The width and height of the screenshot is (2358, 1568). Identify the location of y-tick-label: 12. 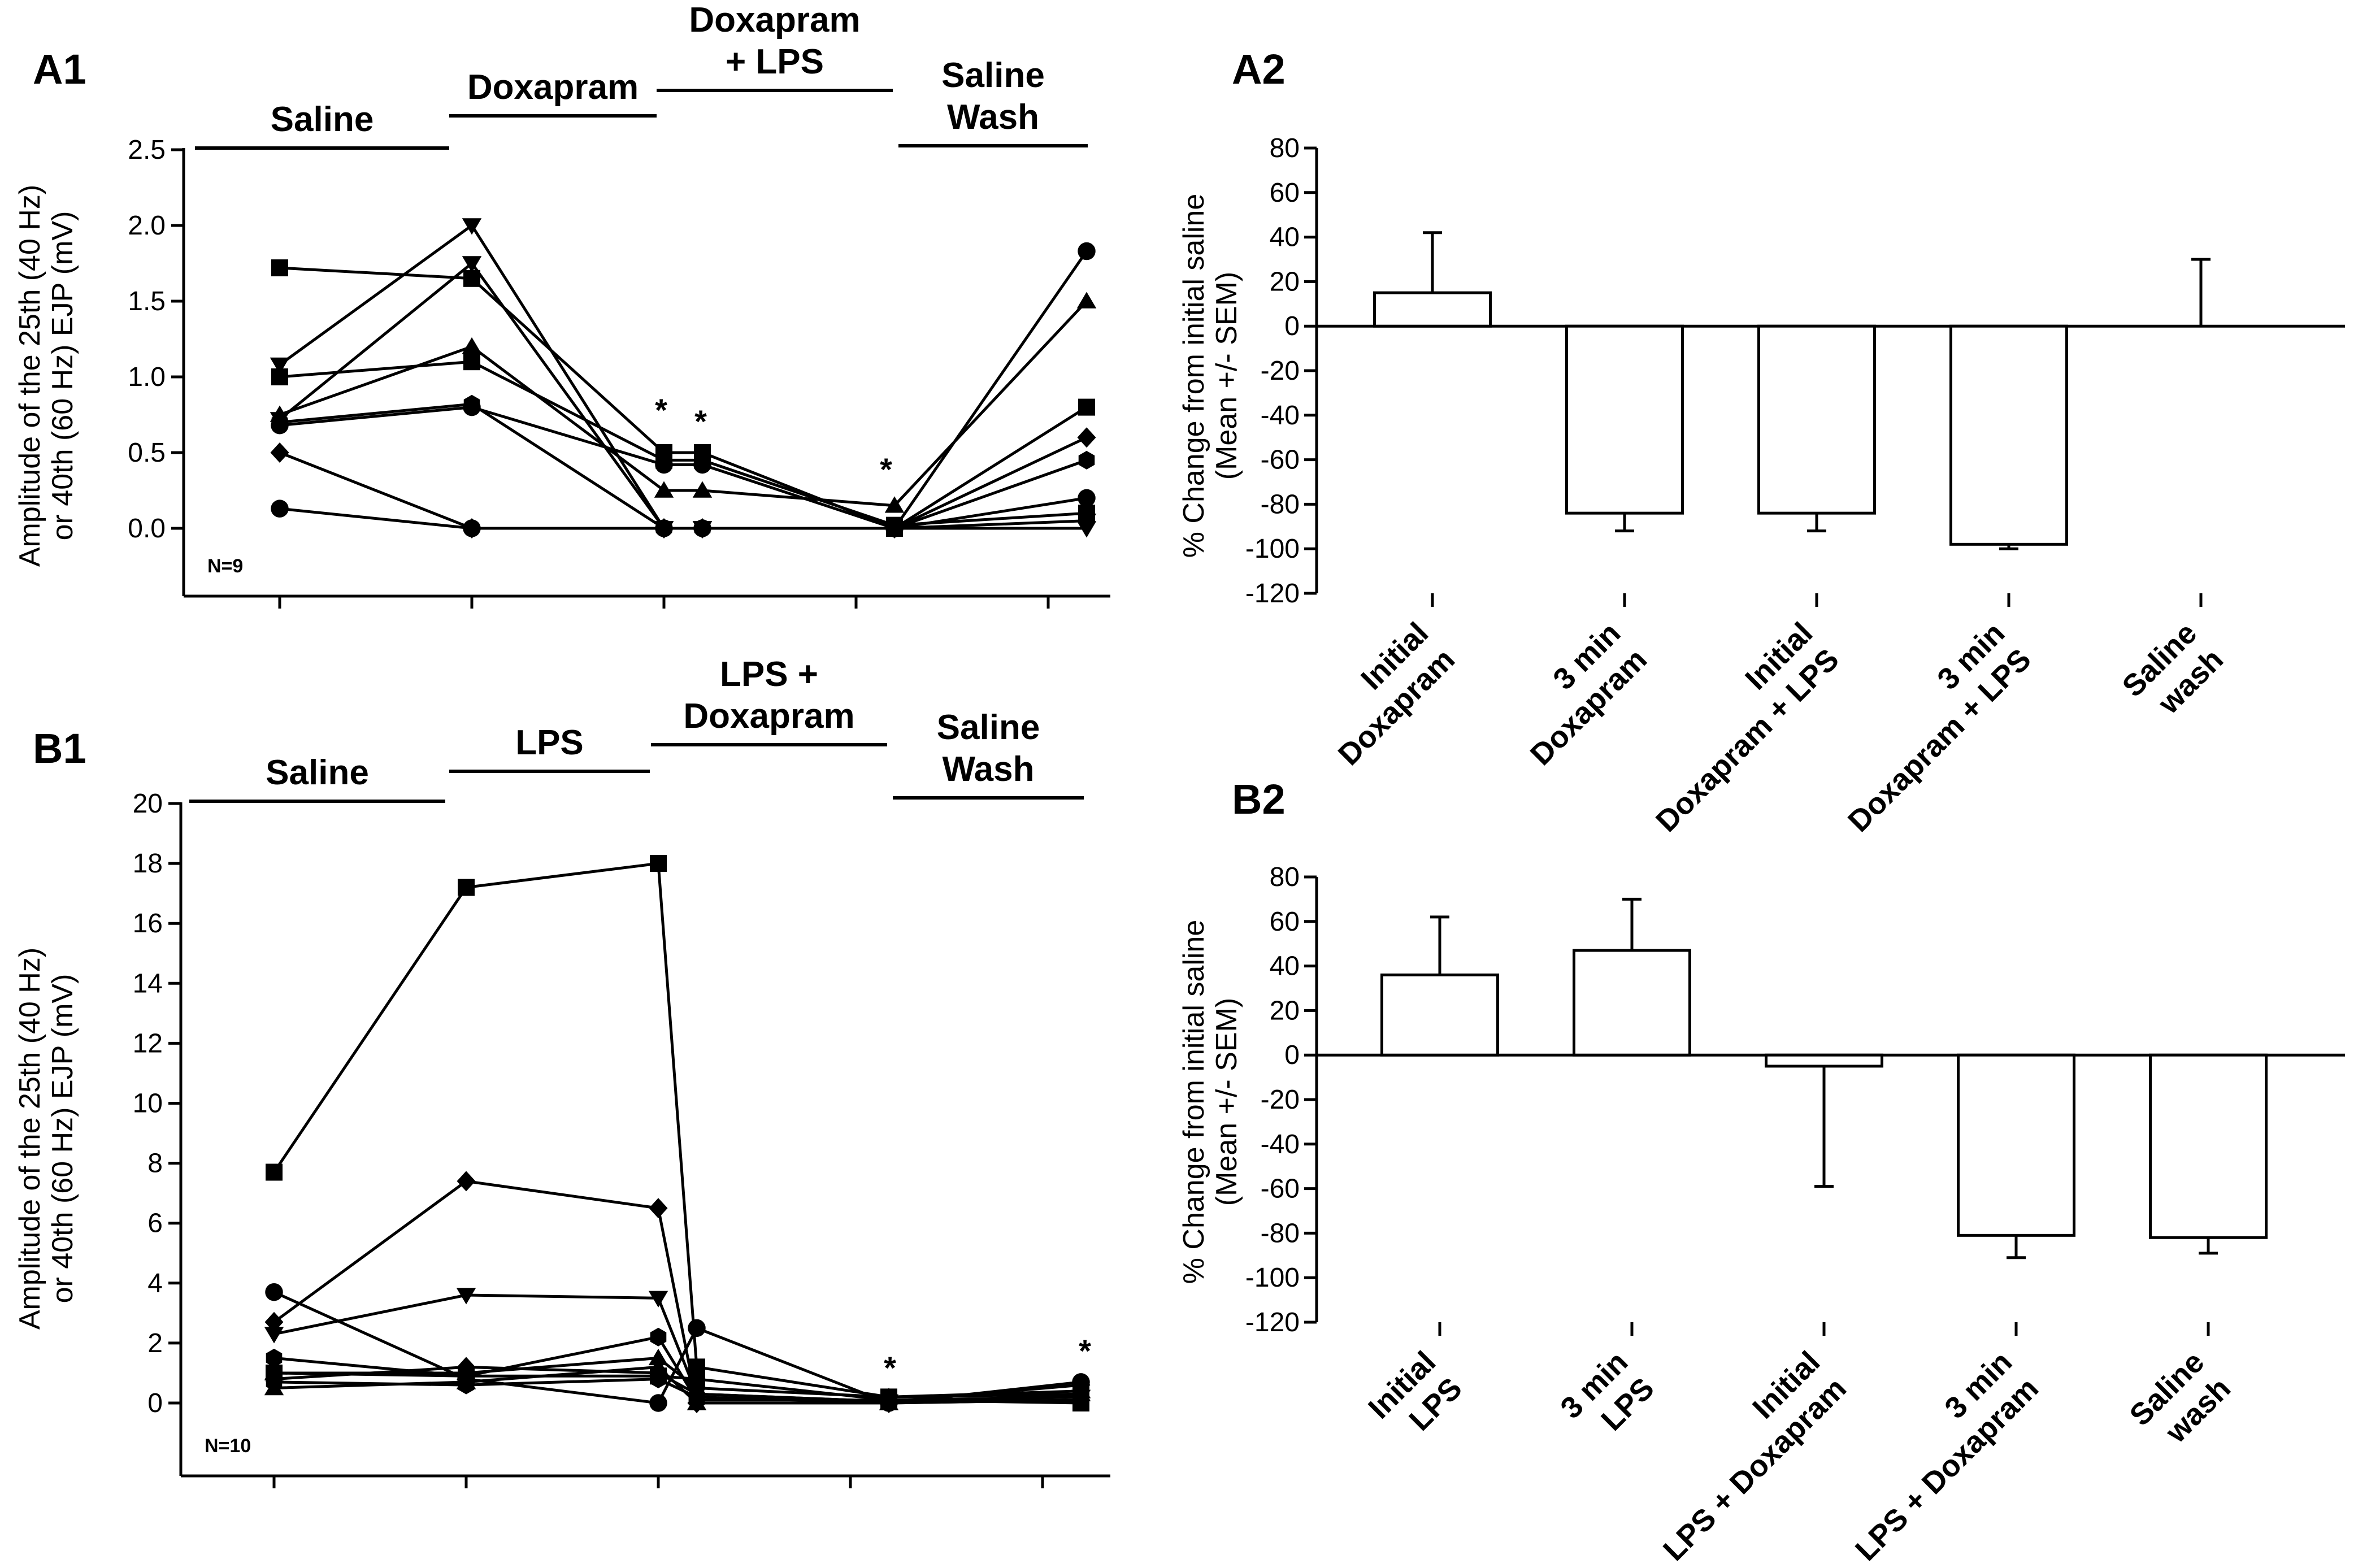
(148, 1043).